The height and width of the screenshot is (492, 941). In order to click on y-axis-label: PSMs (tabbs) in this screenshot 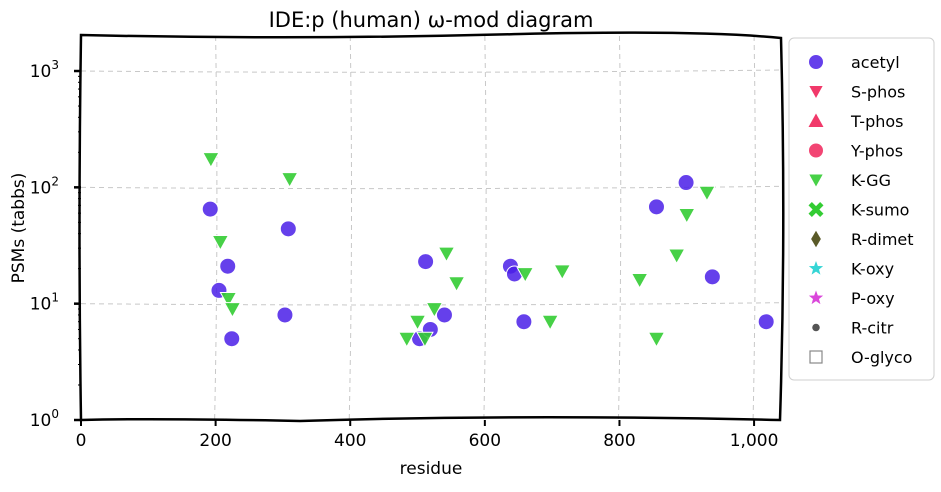, I will do `click(19, 228)`.